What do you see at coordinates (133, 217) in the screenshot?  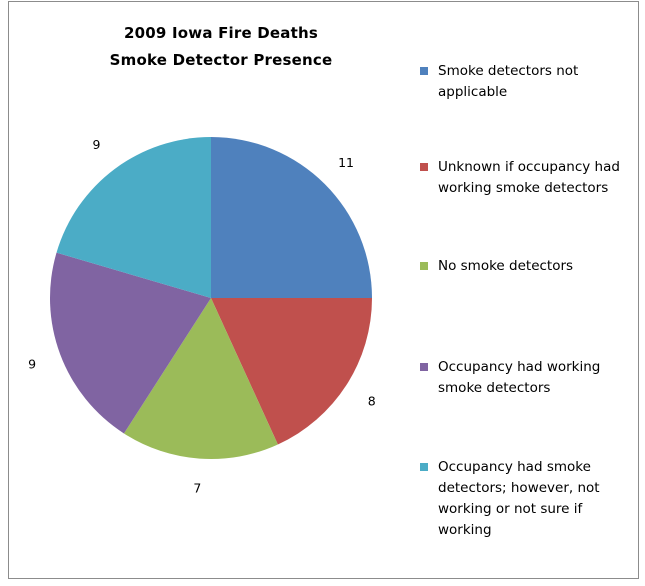 I see `pie-slice-not-working` at bounding box center [133, 217].